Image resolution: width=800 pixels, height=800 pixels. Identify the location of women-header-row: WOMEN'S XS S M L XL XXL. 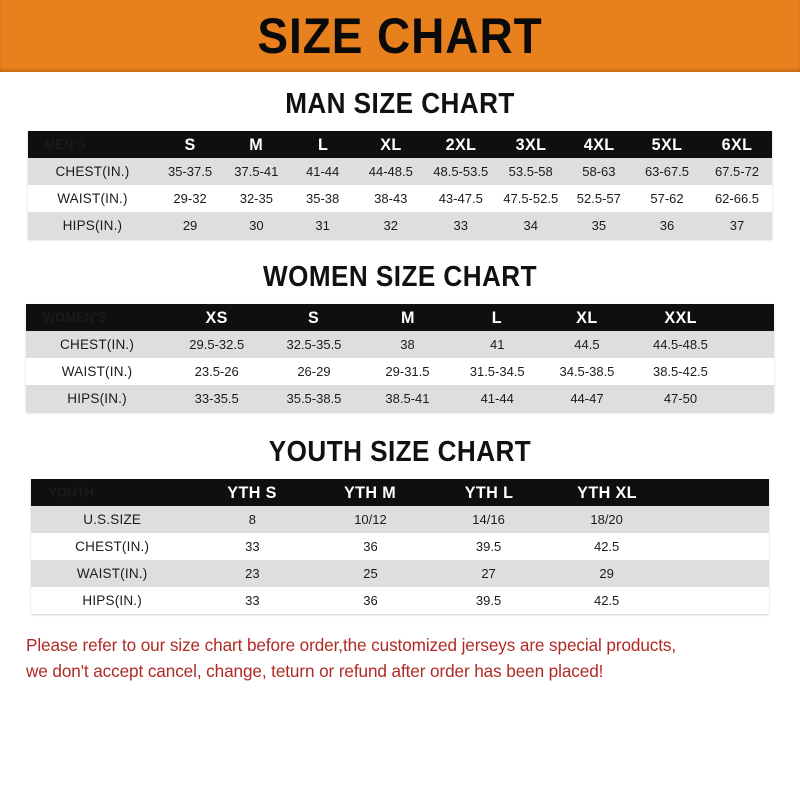
(400, 317).